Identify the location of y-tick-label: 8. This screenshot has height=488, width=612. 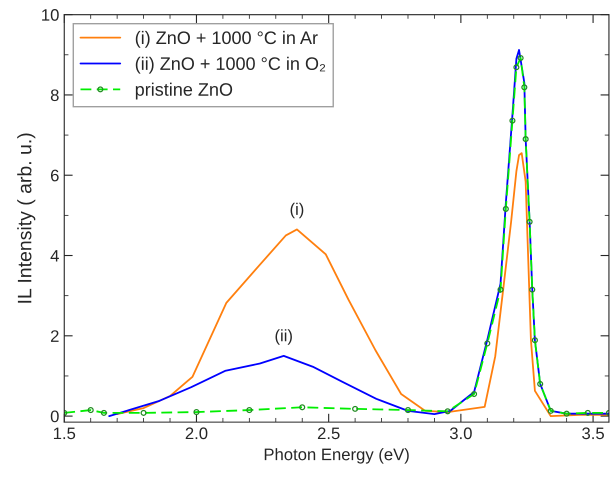
(54, 95).